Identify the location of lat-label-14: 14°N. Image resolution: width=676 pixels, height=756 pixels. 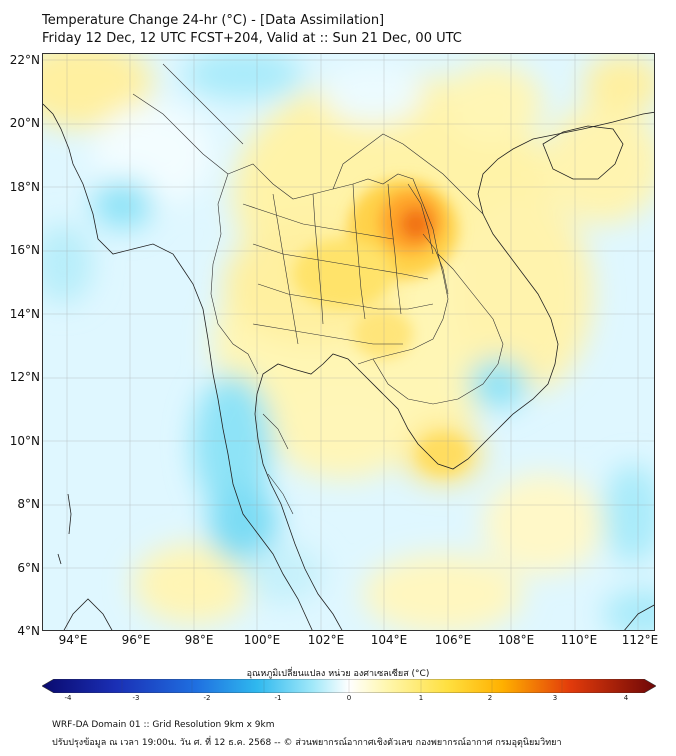
(24, 314).